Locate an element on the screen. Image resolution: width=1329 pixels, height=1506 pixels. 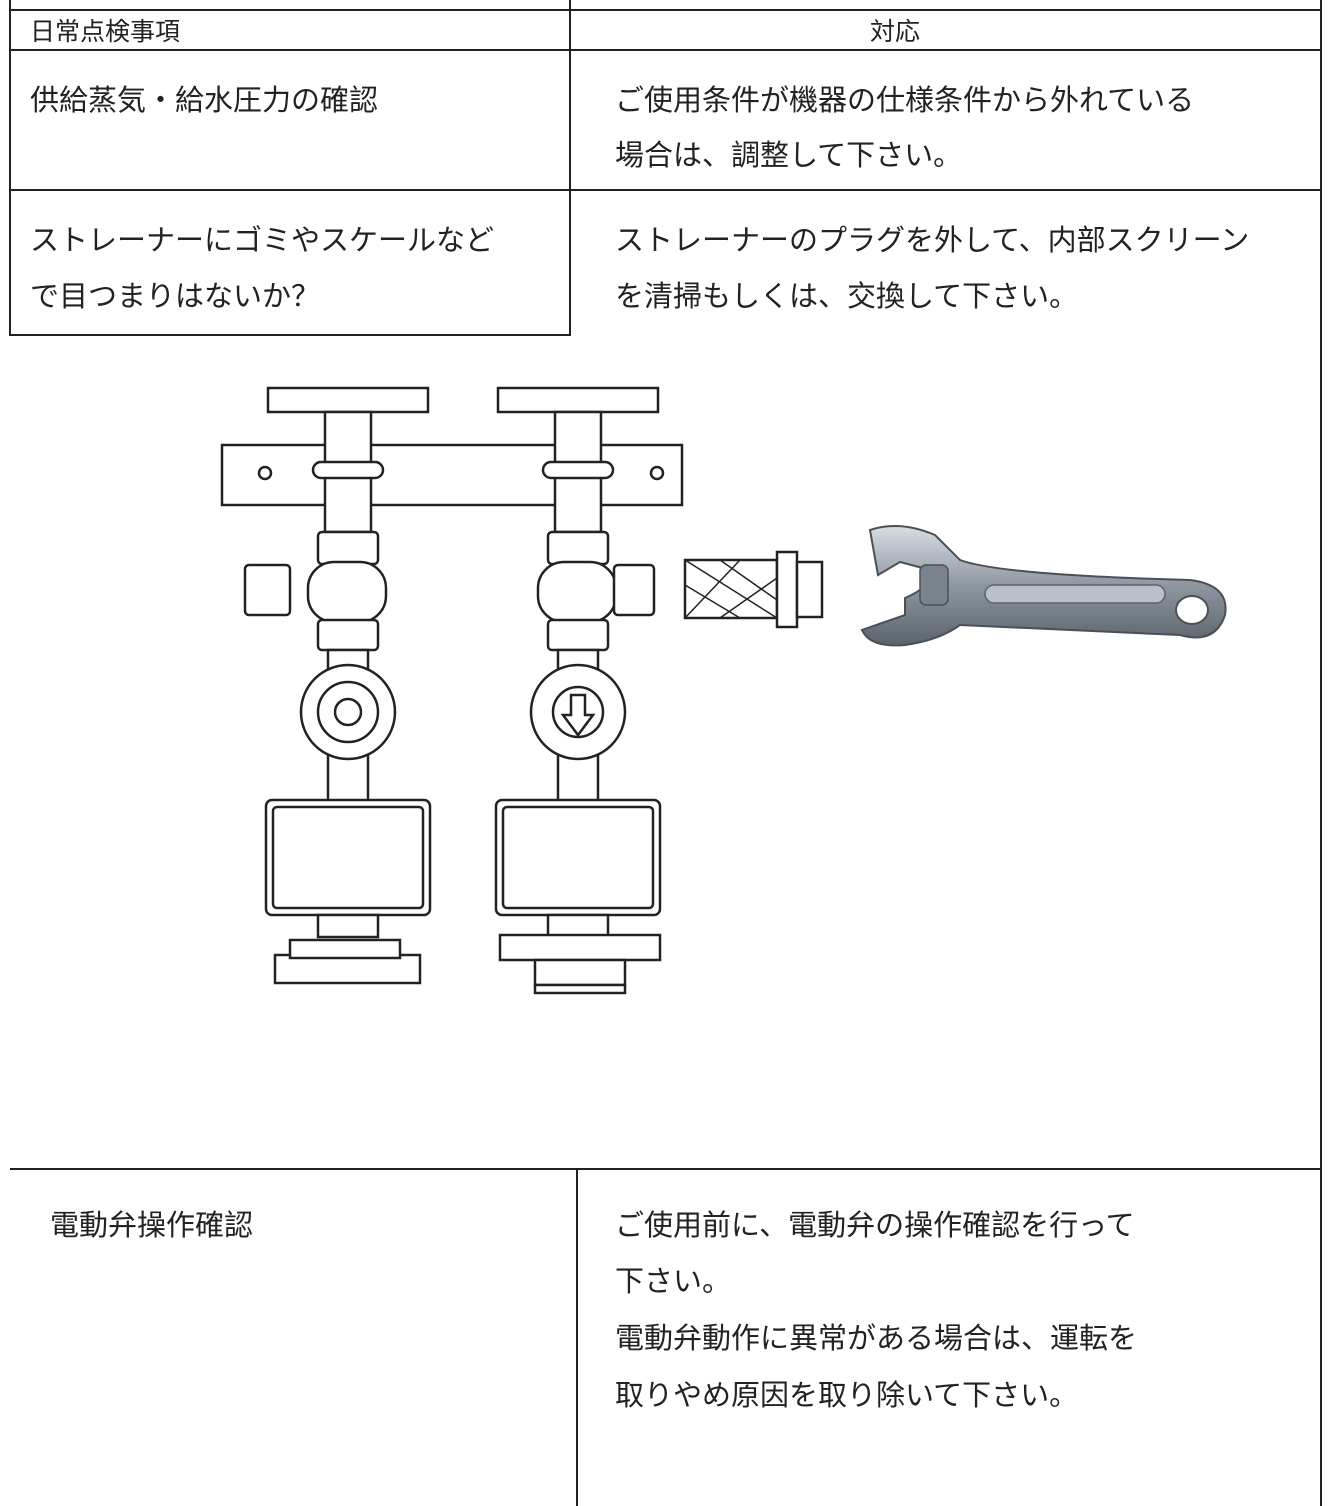
bracket is located at coordinates (452, 475).